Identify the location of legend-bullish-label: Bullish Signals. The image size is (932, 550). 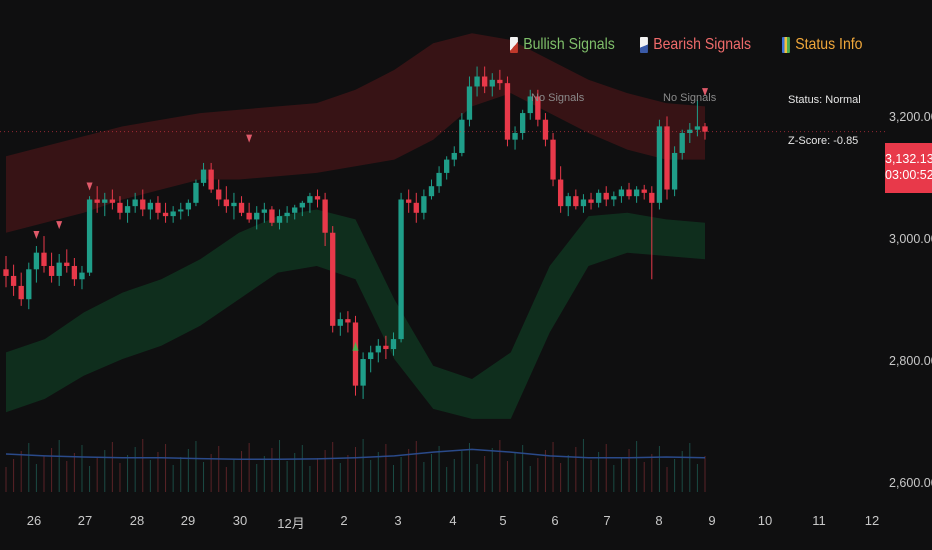
(569, 44).